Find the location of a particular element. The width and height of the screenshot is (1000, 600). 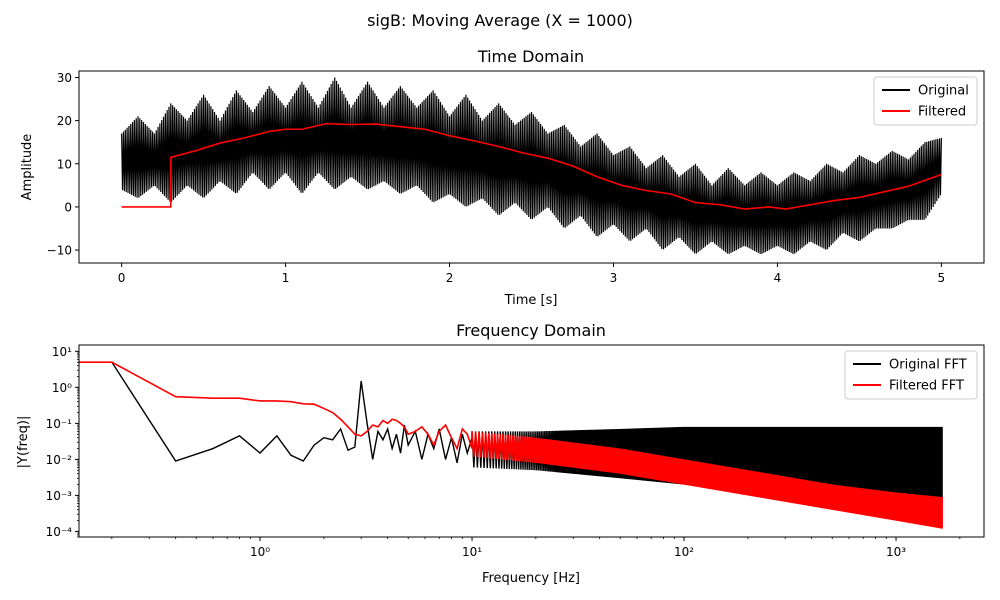

x-tick-label: 3 is located at coordinates (614, 278).